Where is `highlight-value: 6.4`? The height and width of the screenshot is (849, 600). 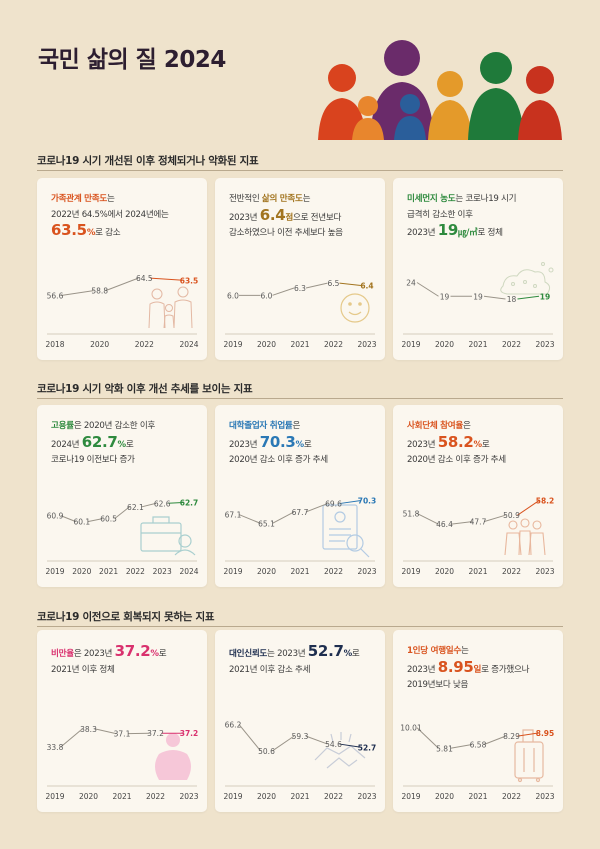
highlight-value: 6.4 is located at coordinates (272, 214).